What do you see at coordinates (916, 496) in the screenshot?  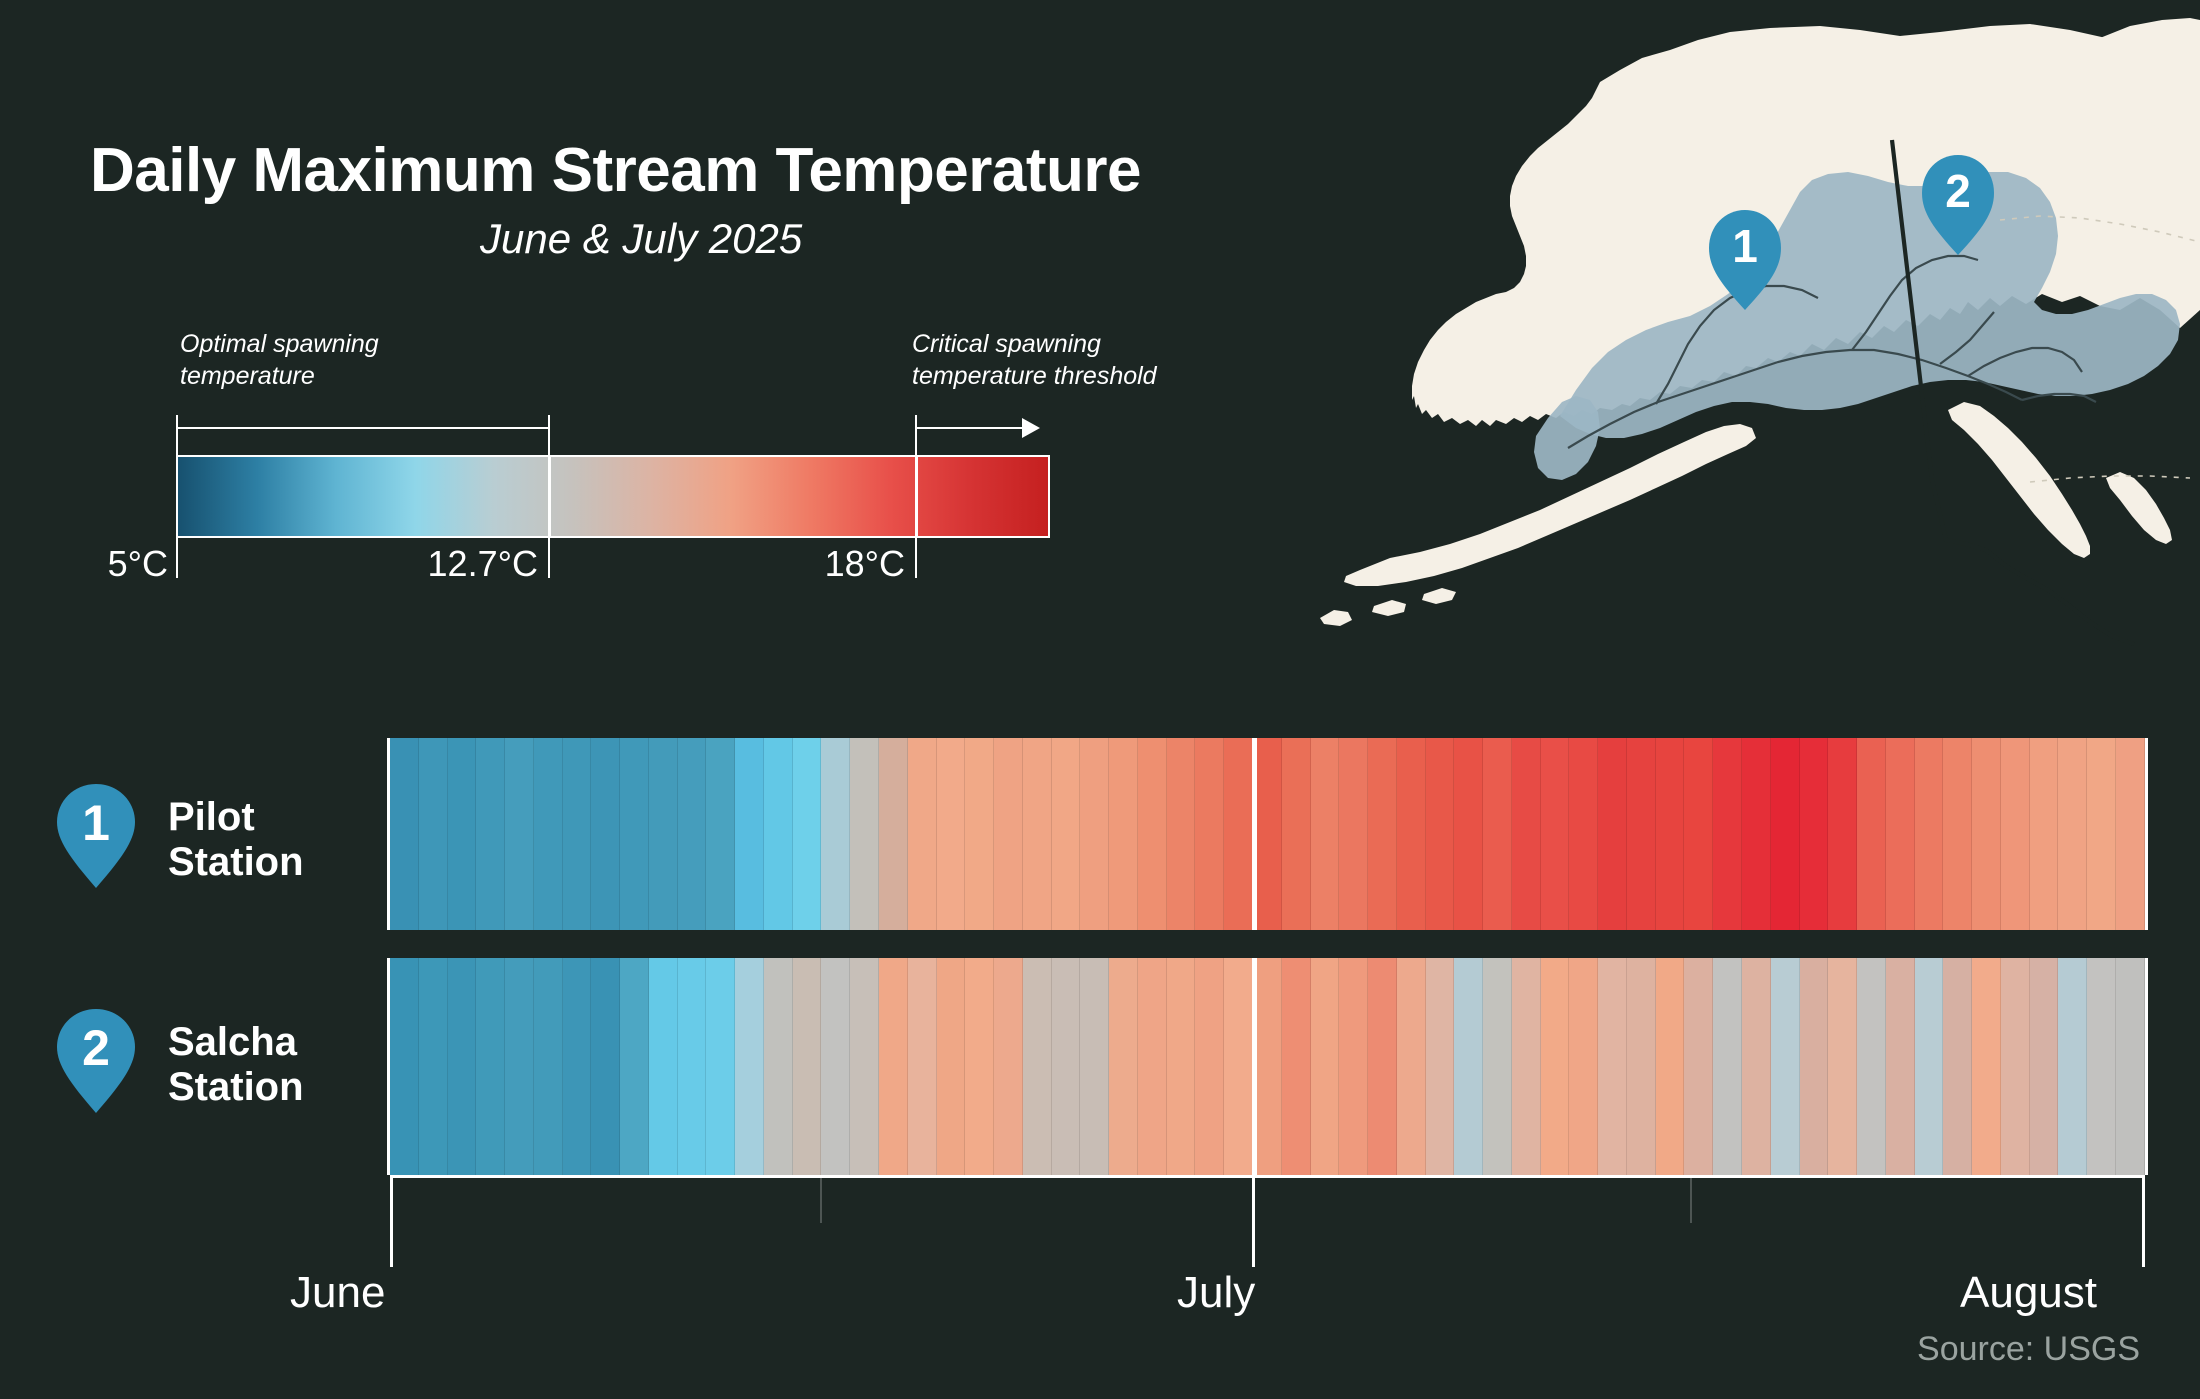 I see `colorbar-divider-critical` at bounding box center [916, 496].